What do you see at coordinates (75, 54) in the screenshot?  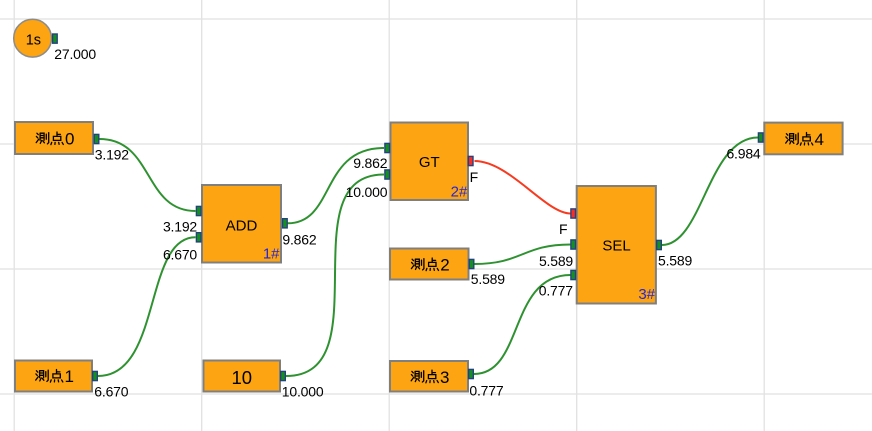 I see `svg-text: 27.000` at bounding box center [75, 54].